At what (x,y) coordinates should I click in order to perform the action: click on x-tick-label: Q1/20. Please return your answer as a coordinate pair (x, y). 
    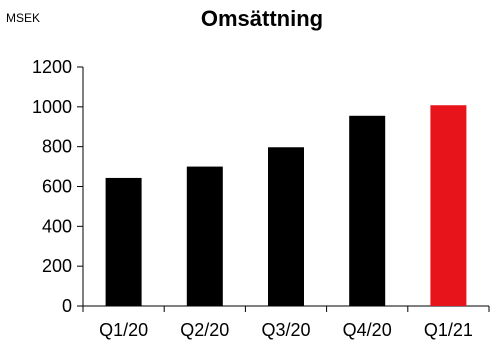
    Looking at the image, I should click on (123, 330).